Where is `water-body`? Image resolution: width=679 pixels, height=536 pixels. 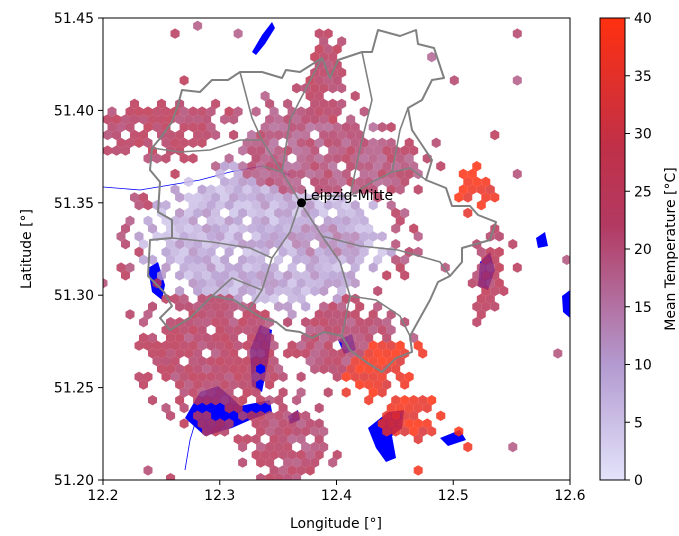
water-body is located at coordinates (190, 445).